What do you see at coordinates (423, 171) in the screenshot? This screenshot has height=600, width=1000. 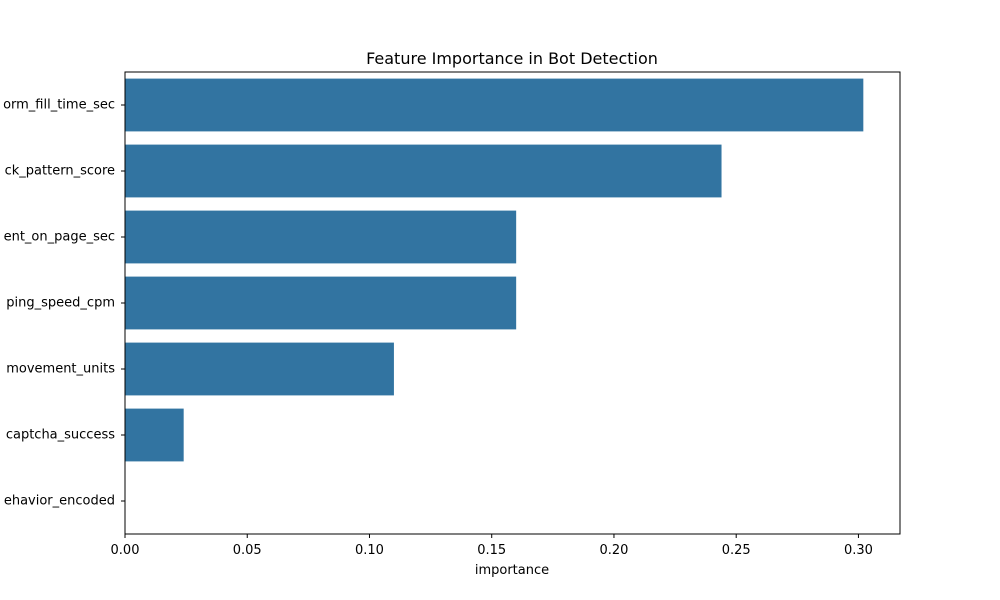 I see `bar-click-pattern-score` at bounding box center [423, 171].